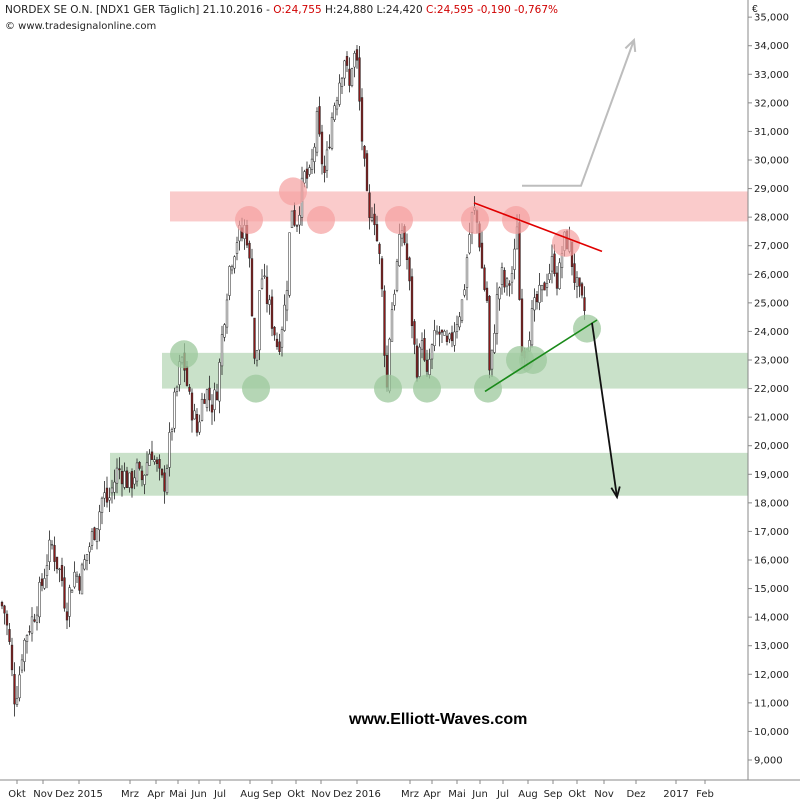  Describe the element at coordinates (49, 10) in the screenshot. I see `chart-symbol: NORDEX SE O.N.` at that location.